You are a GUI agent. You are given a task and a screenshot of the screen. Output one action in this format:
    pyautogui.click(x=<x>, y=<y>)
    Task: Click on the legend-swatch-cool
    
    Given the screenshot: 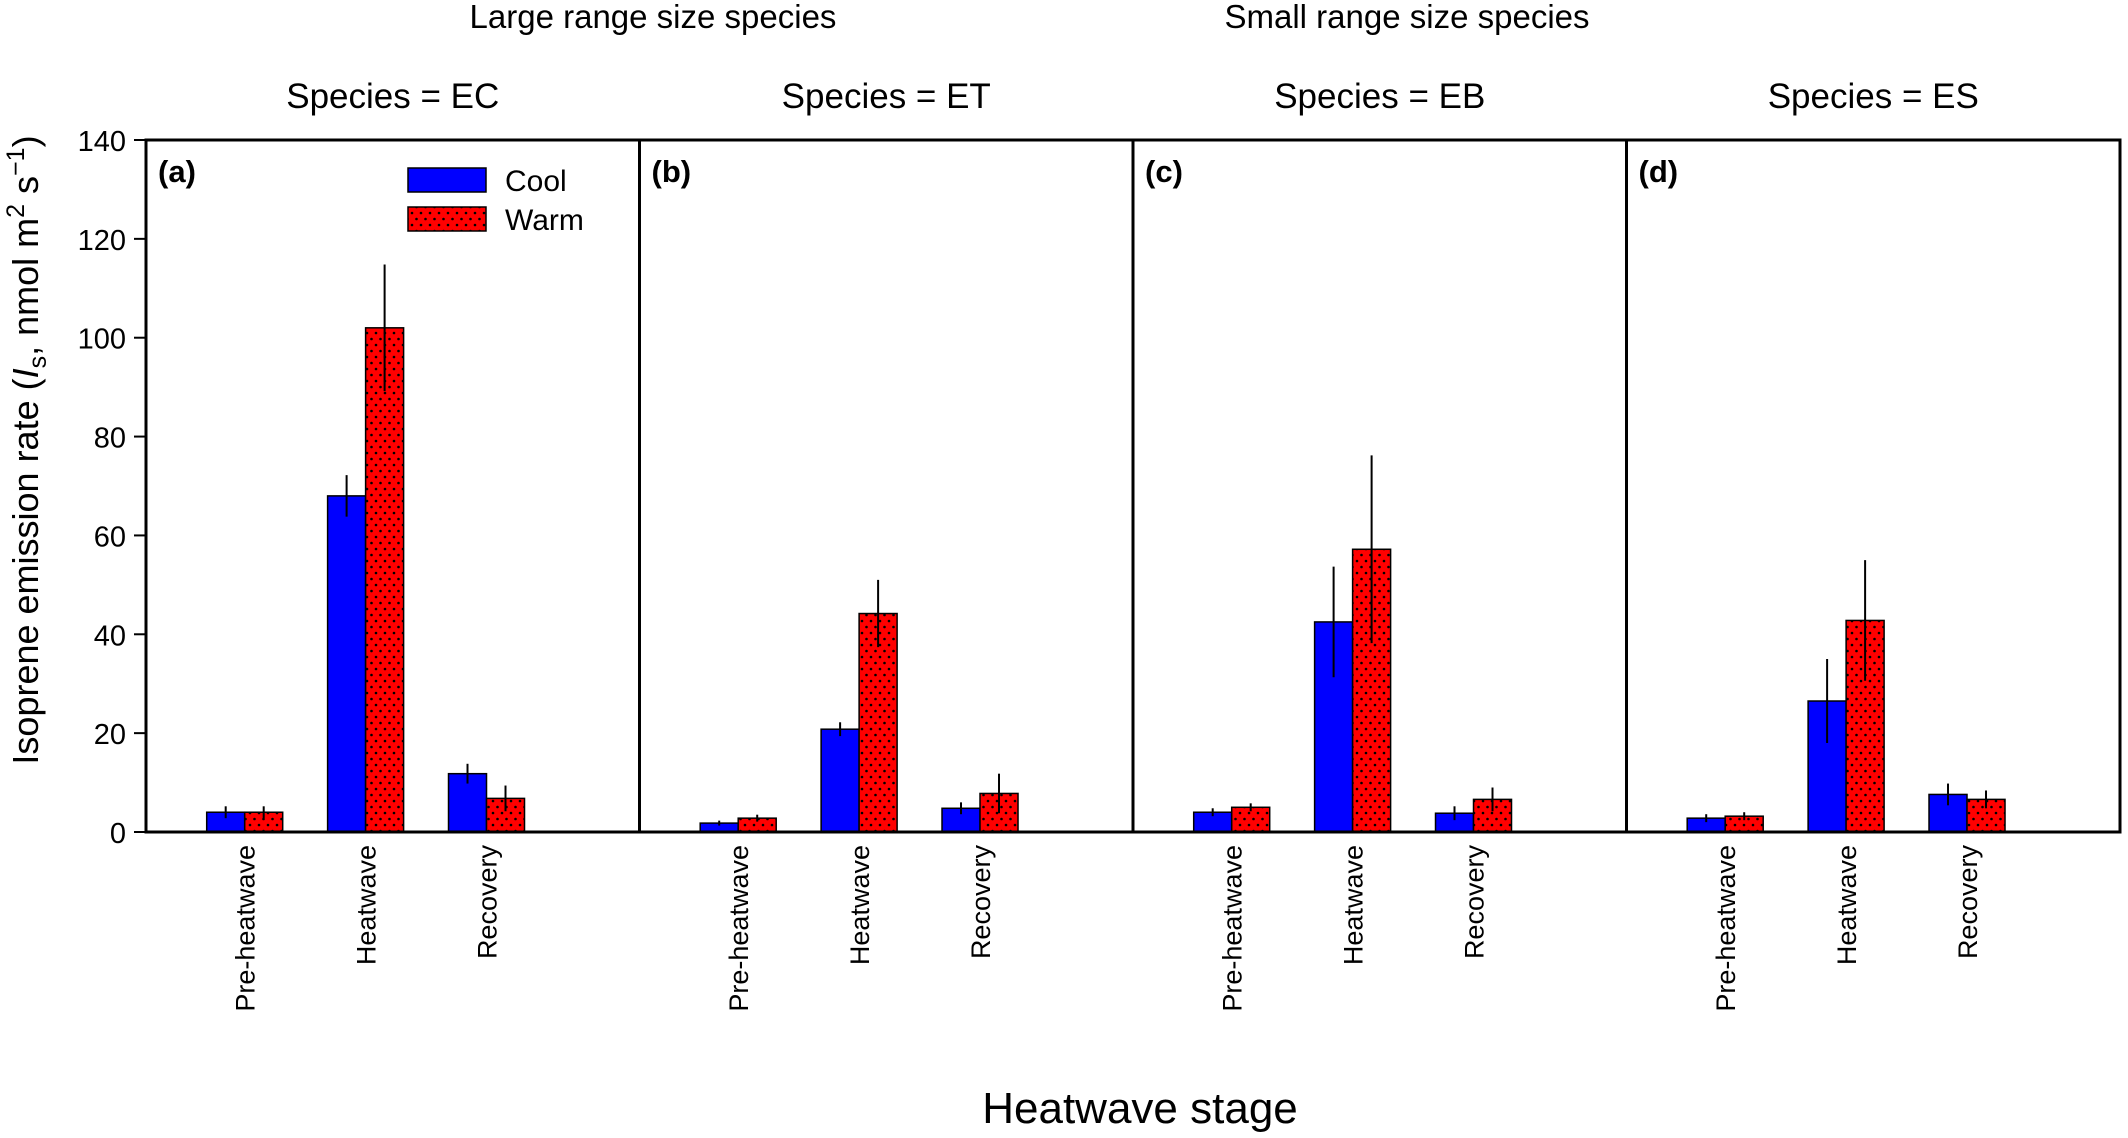 What is the action you would take?
    pyautogui.click(x=447, y=180)
    